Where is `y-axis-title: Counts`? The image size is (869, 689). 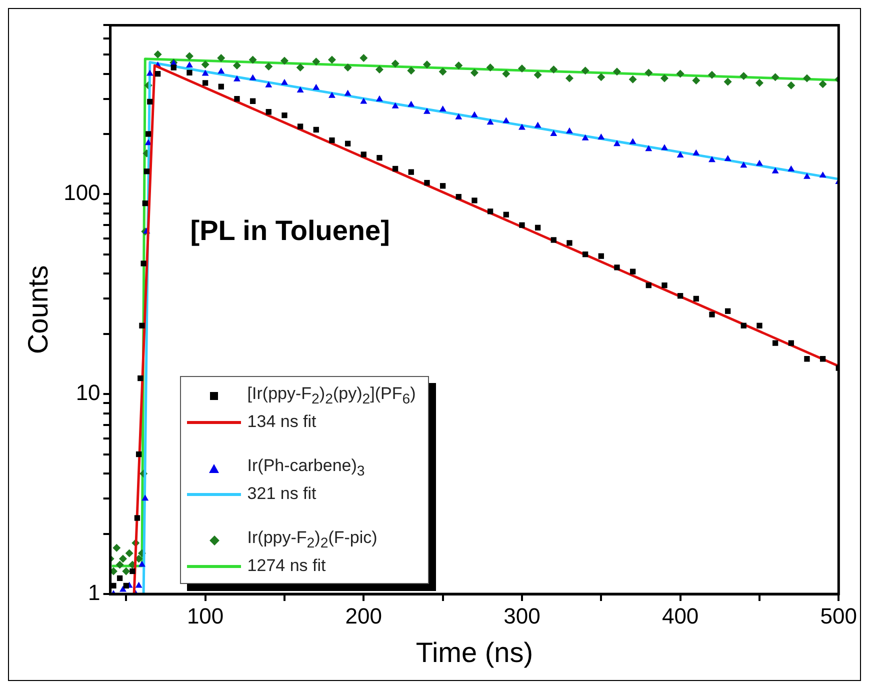
y-axis-title: Counts is located at coordinates (38, 309).